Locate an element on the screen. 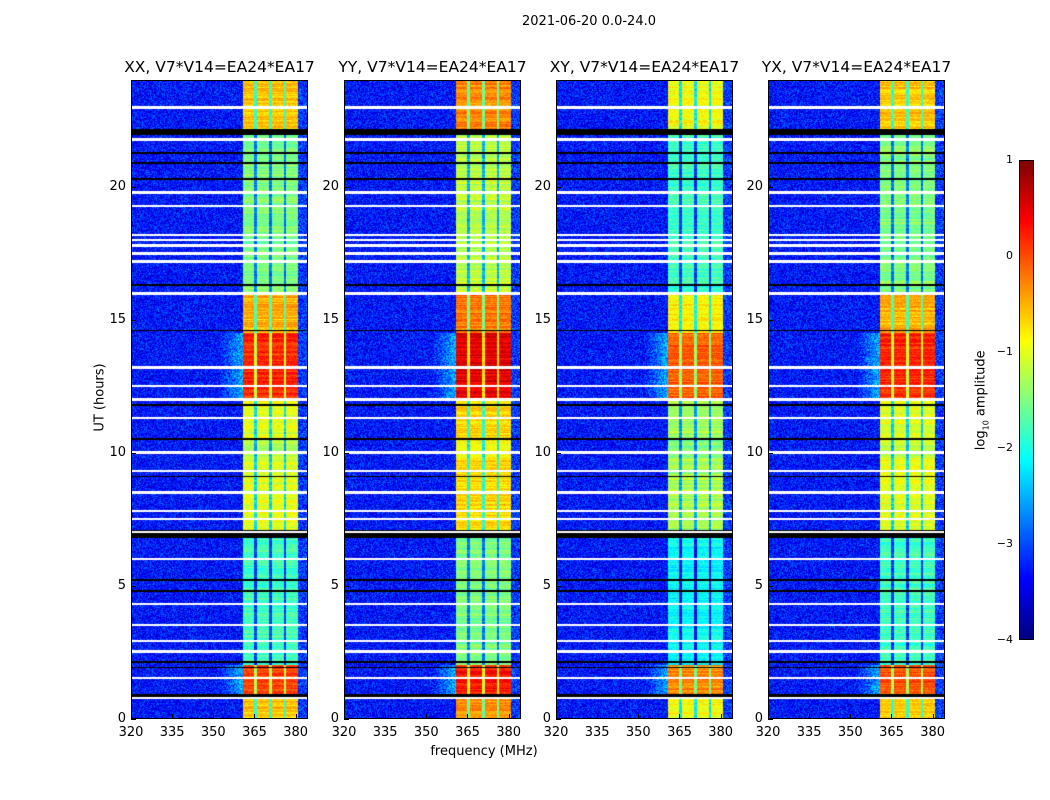  panel-title-3: YX, V7*V14=EA24*EA17 is located at coordinates (856, 67).